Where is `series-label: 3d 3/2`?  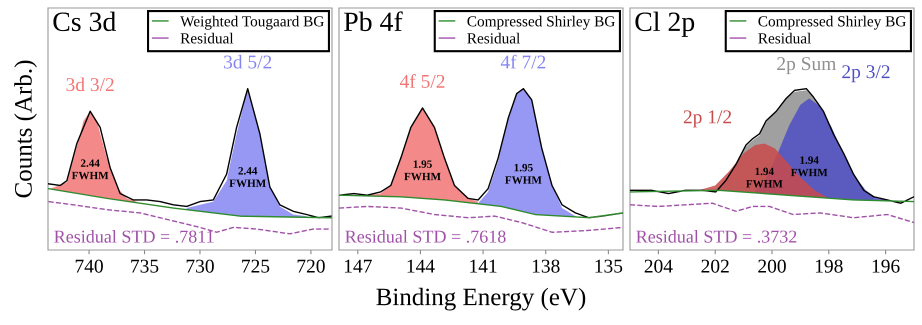 series-label: 3d 3/2 is located at coordinates (90, 84).